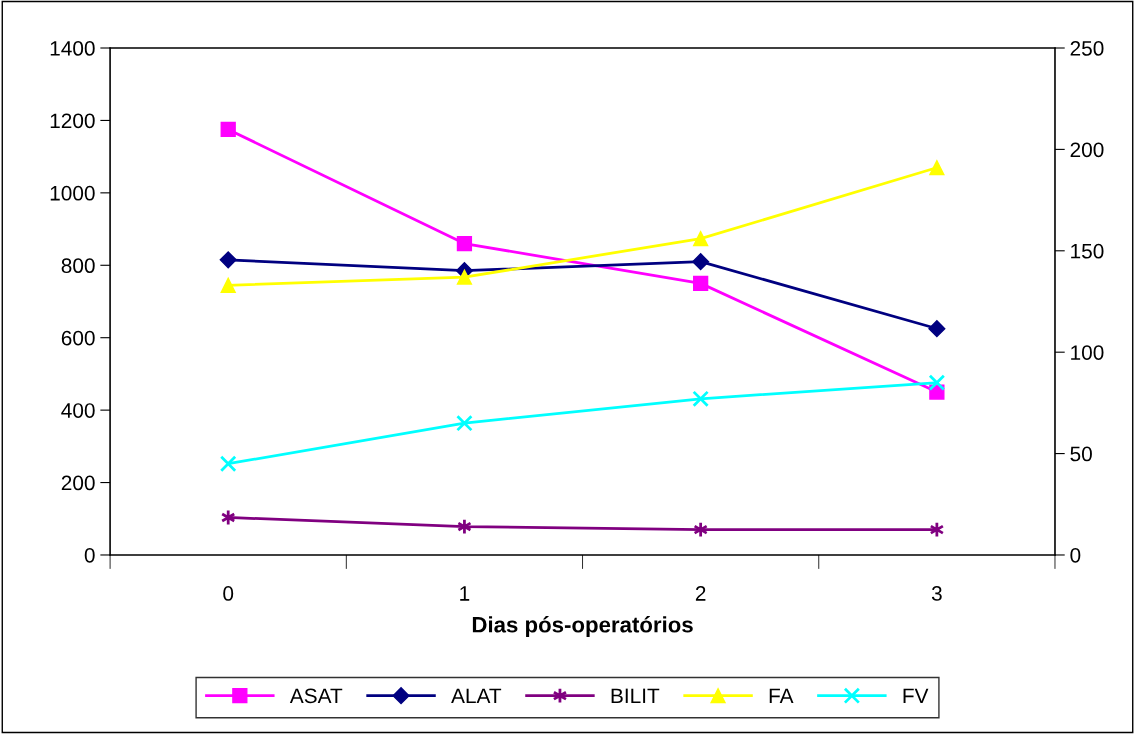  Describe the element at coordinates (781, 695) in the screenshot. I see `legend-label: FA` at that location.